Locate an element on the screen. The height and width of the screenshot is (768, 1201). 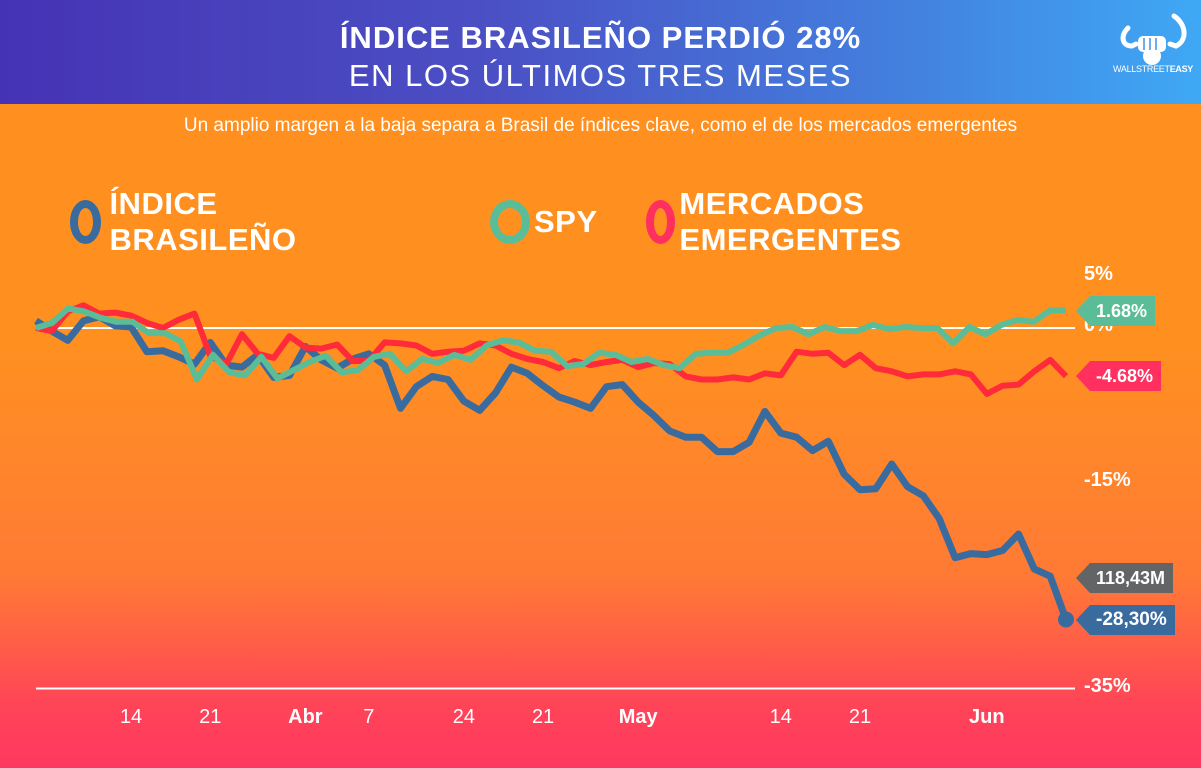
logo-text-light: WALLSTREET is located at coordinates (1141, 69).